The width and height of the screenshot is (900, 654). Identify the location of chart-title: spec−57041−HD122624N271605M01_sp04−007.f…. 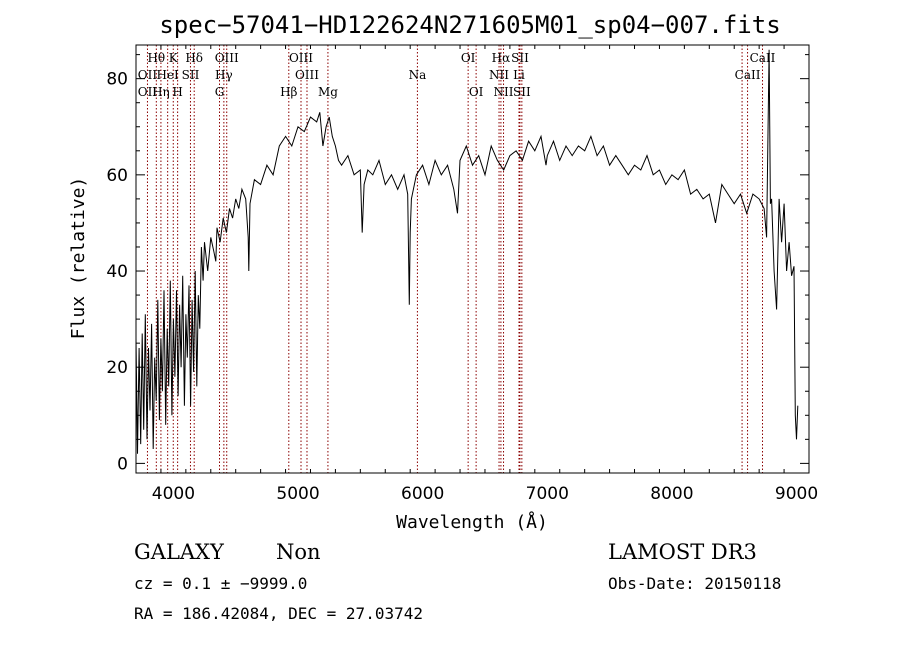
(469, 25).